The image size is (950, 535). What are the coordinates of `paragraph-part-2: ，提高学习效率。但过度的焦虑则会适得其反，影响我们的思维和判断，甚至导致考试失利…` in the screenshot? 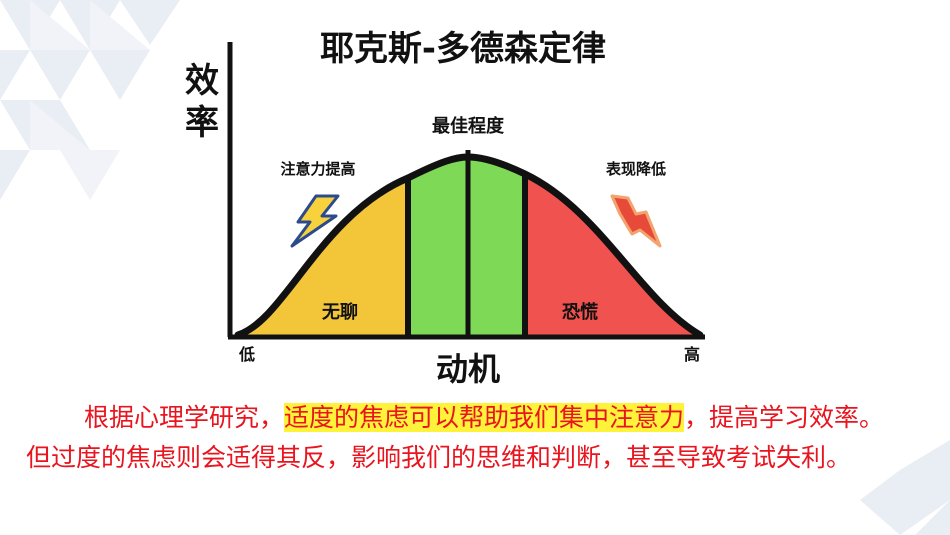 It's located at (455, 437).